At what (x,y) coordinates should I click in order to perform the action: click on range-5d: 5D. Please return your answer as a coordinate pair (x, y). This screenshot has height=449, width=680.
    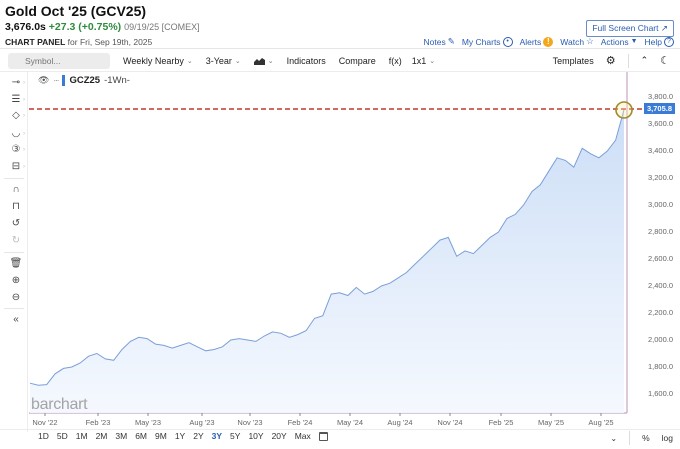
    Looking at the image, I should click on (62, 436).